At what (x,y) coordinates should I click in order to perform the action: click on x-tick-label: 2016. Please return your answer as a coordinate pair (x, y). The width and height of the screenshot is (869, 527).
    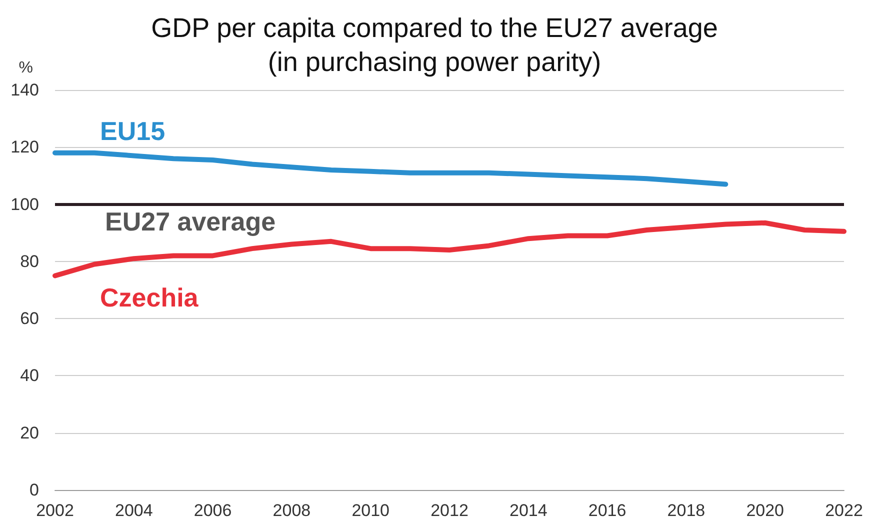
    Looking at the image, I should click on (607, 510).